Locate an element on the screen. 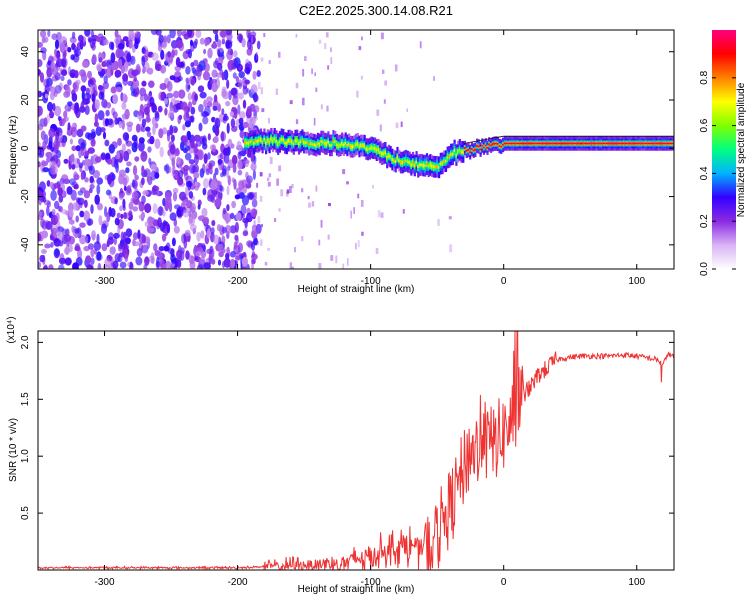  x-tick-label: 0 is located at coordinates (504, 281).